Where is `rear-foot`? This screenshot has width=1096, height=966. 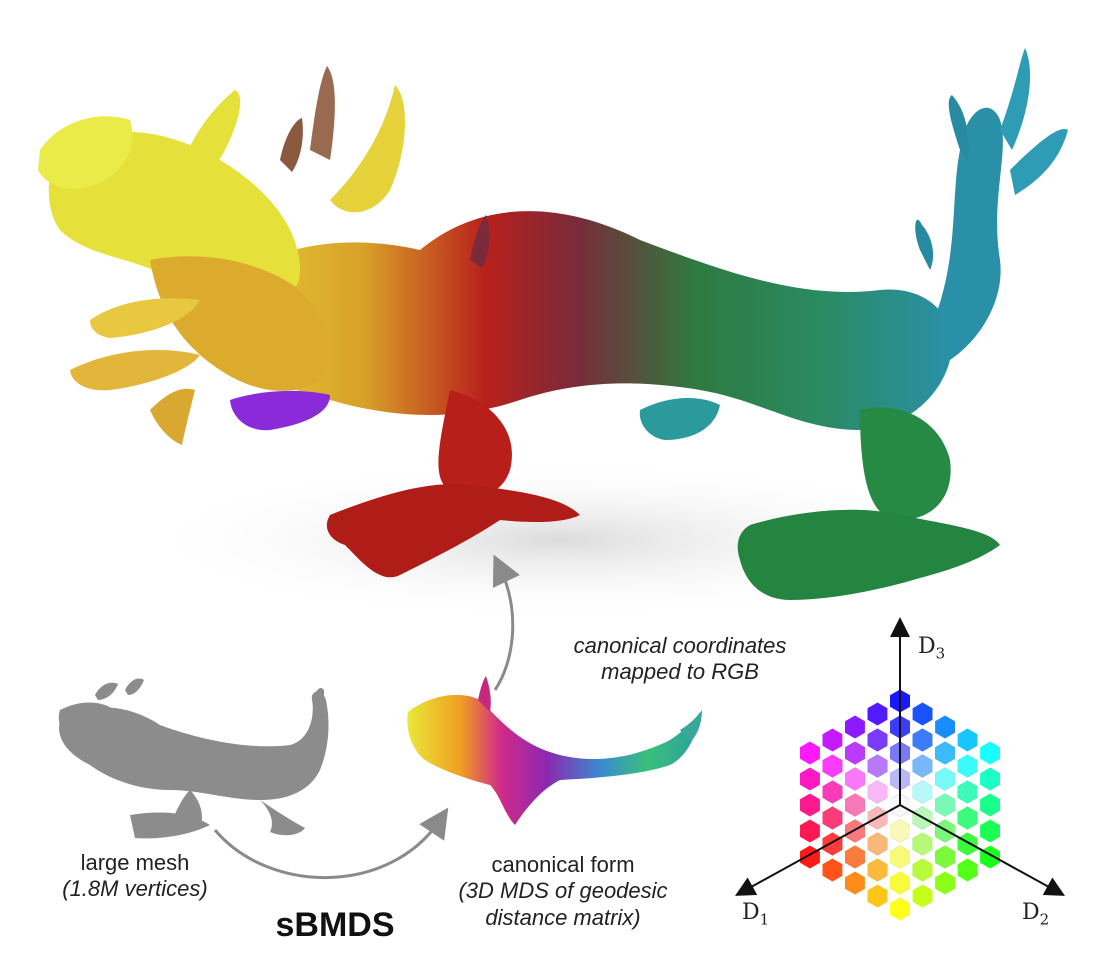 rear-foot is located at coordinates (868, 554).